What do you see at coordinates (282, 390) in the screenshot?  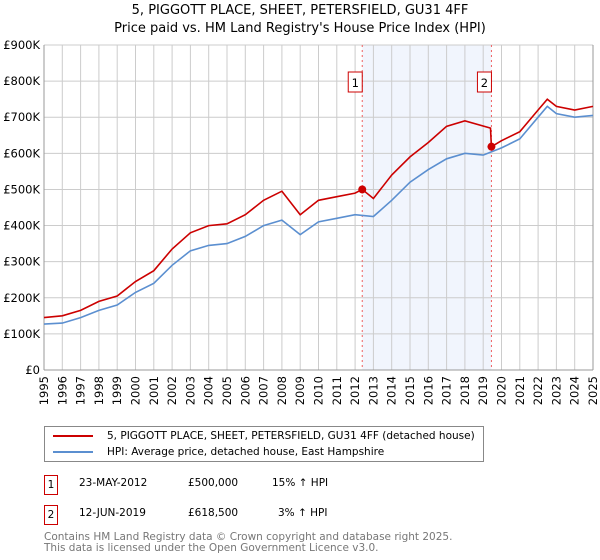 I see `x-tick-label: 2008` at bounding box center [282, 390].